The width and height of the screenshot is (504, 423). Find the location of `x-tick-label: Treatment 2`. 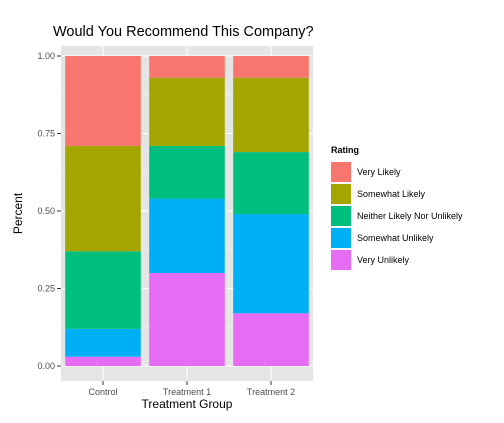

x-tick-label: Treatment 2 is located at coordinates (271, 392).